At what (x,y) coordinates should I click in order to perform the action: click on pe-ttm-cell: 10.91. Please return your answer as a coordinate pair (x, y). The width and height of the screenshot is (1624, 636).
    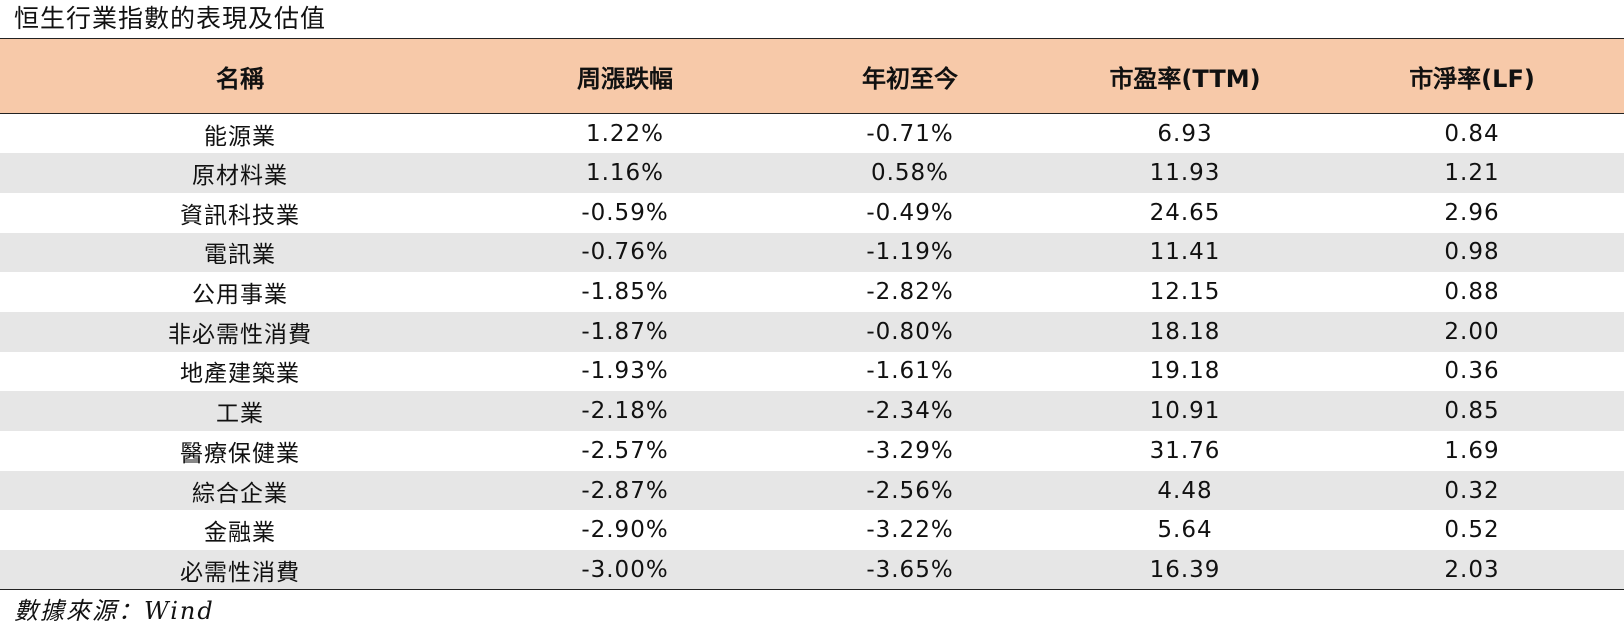
    Looking at the image, I should click on (1185, 411).